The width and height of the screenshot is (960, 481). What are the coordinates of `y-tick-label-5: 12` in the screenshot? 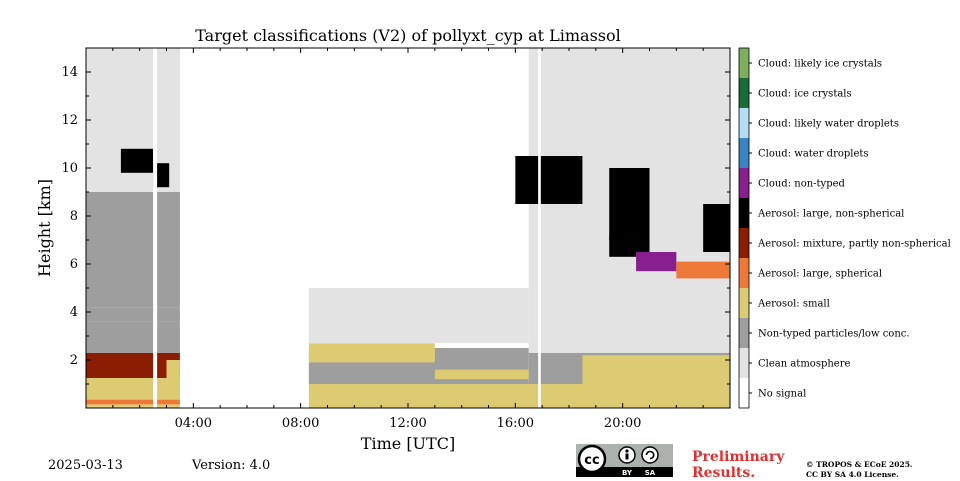 It's located at (69, 120).